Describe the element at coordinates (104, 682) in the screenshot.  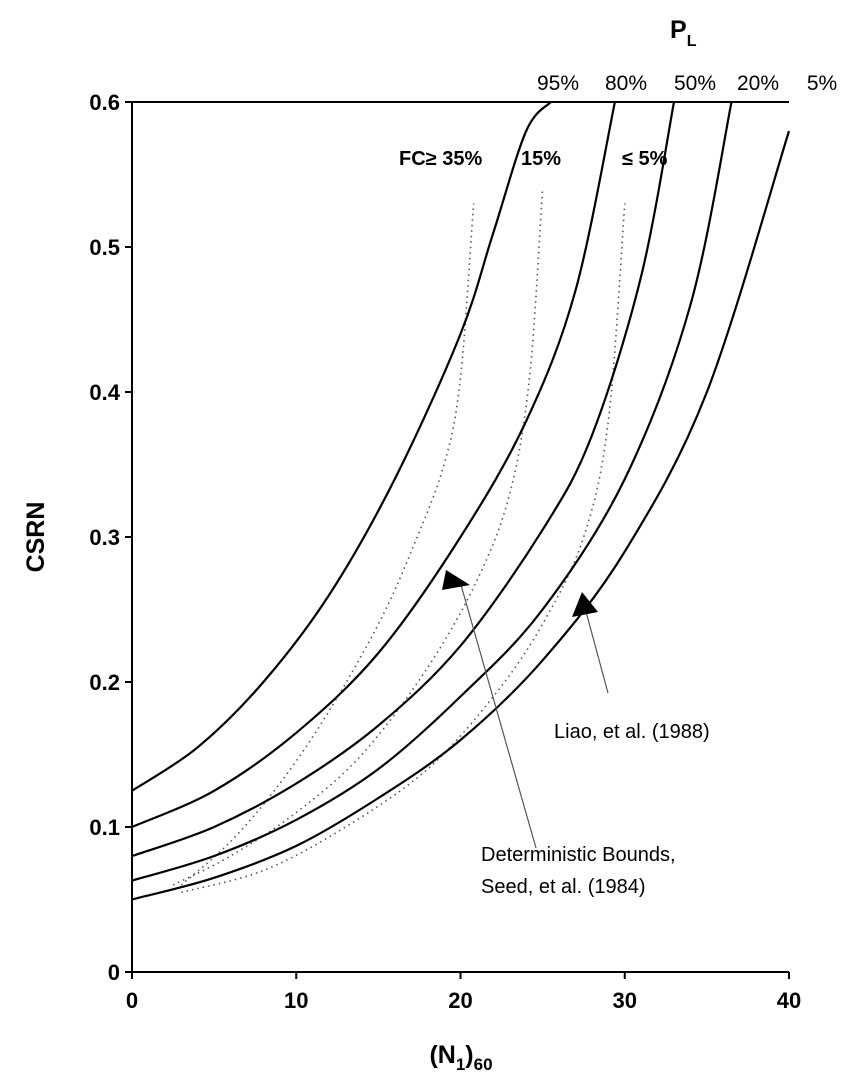
I see `y-tick-label: 0.2` at that location.